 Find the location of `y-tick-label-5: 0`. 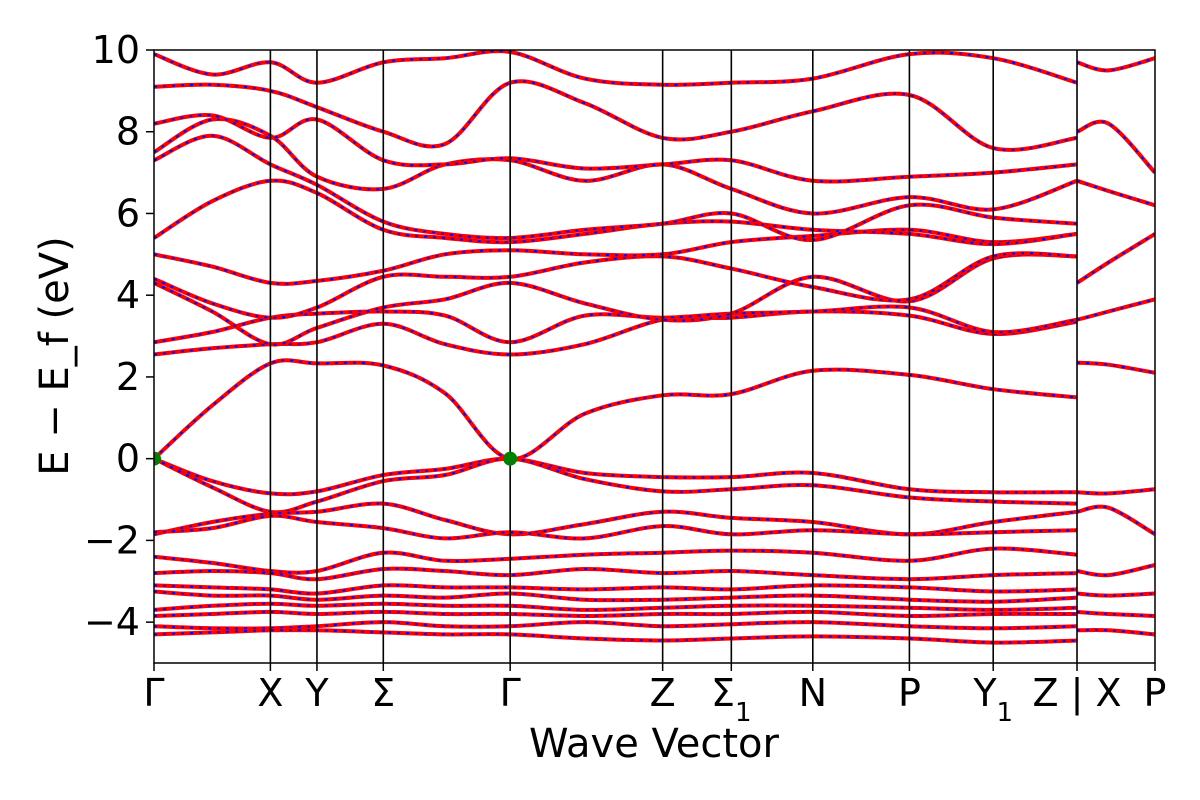

y-tick-label-5: 0 is located at coordinates (128, 459).